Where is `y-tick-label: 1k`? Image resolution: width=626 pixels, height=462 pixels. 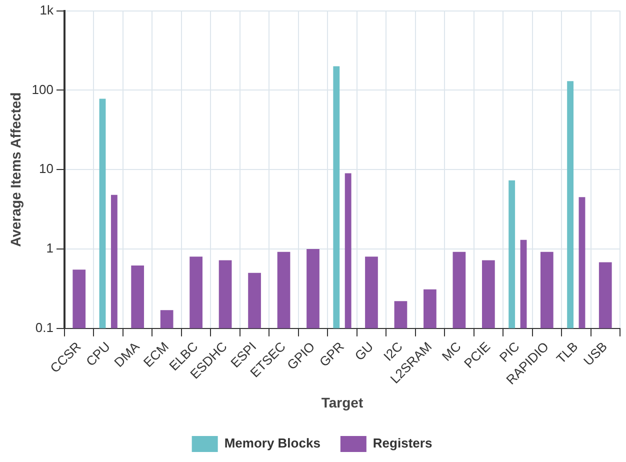
y-tick-label: 1k is located at coordinates (47, 10).